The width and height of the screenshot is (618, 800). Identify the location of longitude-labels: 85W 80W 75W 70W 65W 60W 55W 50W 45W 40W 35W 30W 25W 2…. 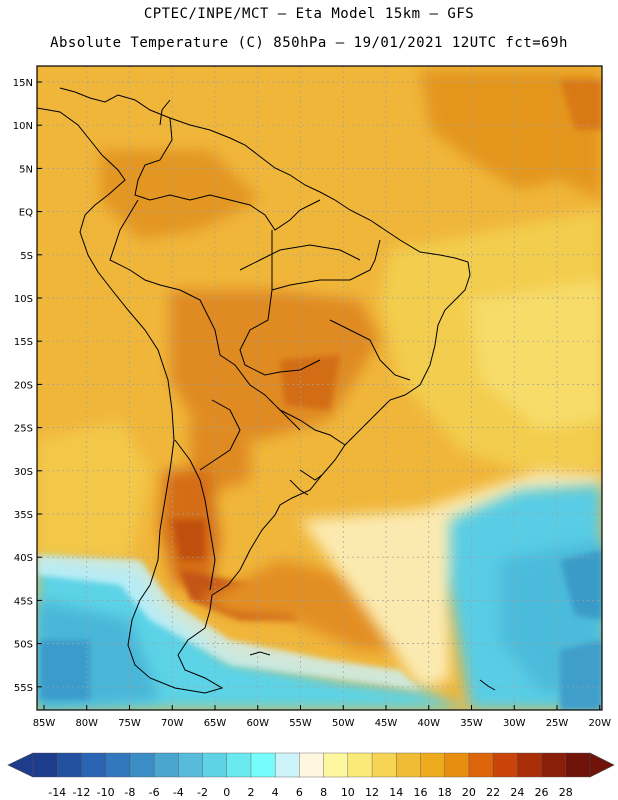
(322, 717).